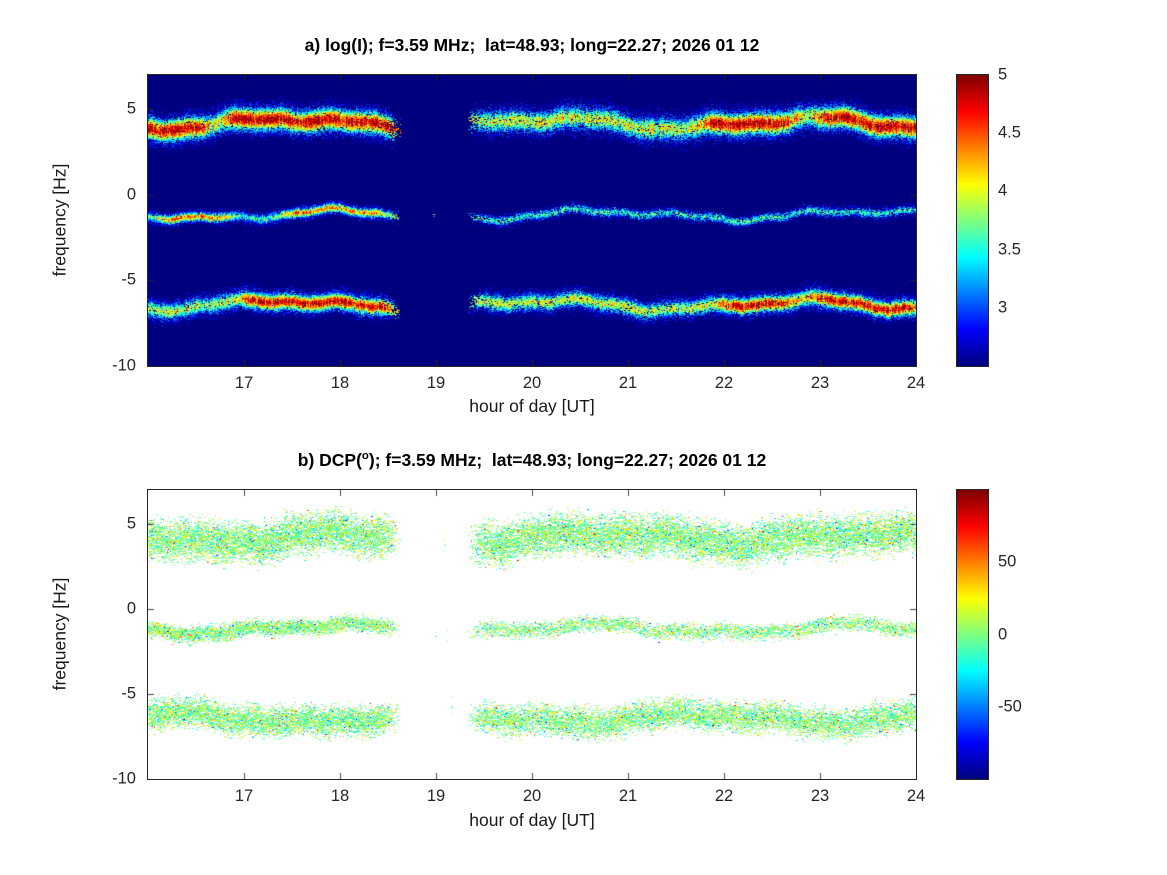  I want to click on panel-a-colorbar-tick-label: 4, so click(1003, 190).